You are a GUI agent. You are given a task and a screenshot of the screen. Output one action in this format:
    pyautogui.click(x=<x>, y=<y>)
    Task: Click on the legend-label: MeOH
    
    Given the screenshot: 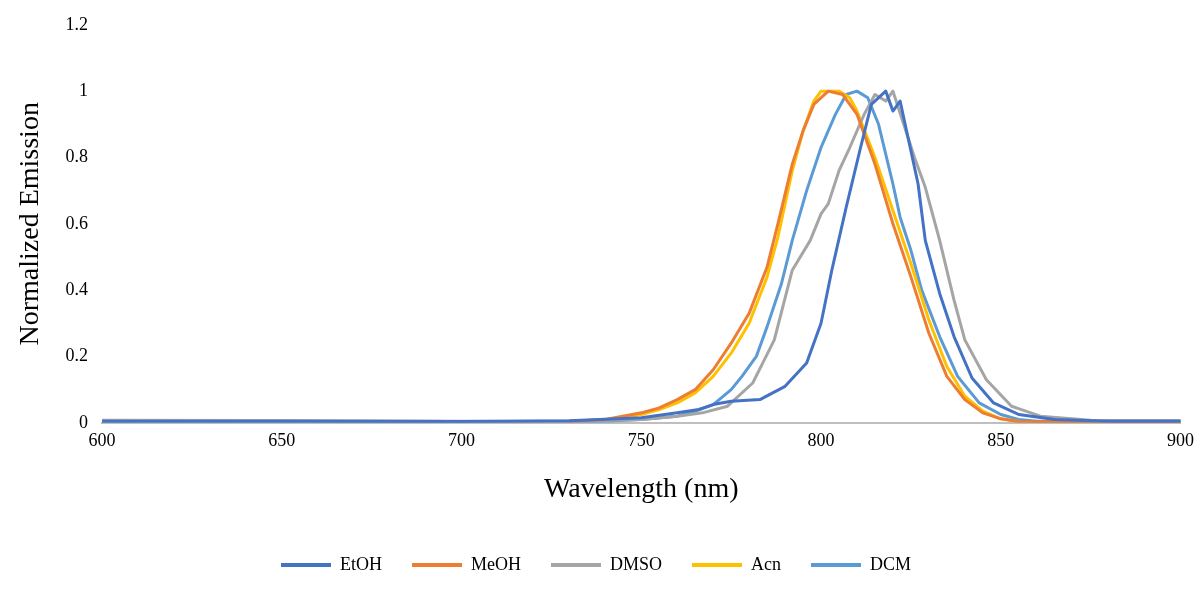 What is the action you would take?
    pyautogui.click(x=496, y=563)
    